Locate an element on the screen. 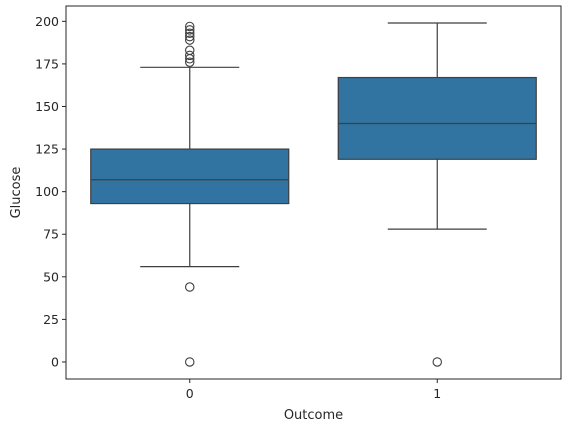 This screenshot has width=571, height=432. x-tick-label: 0 is located at coordinates (190, 393).